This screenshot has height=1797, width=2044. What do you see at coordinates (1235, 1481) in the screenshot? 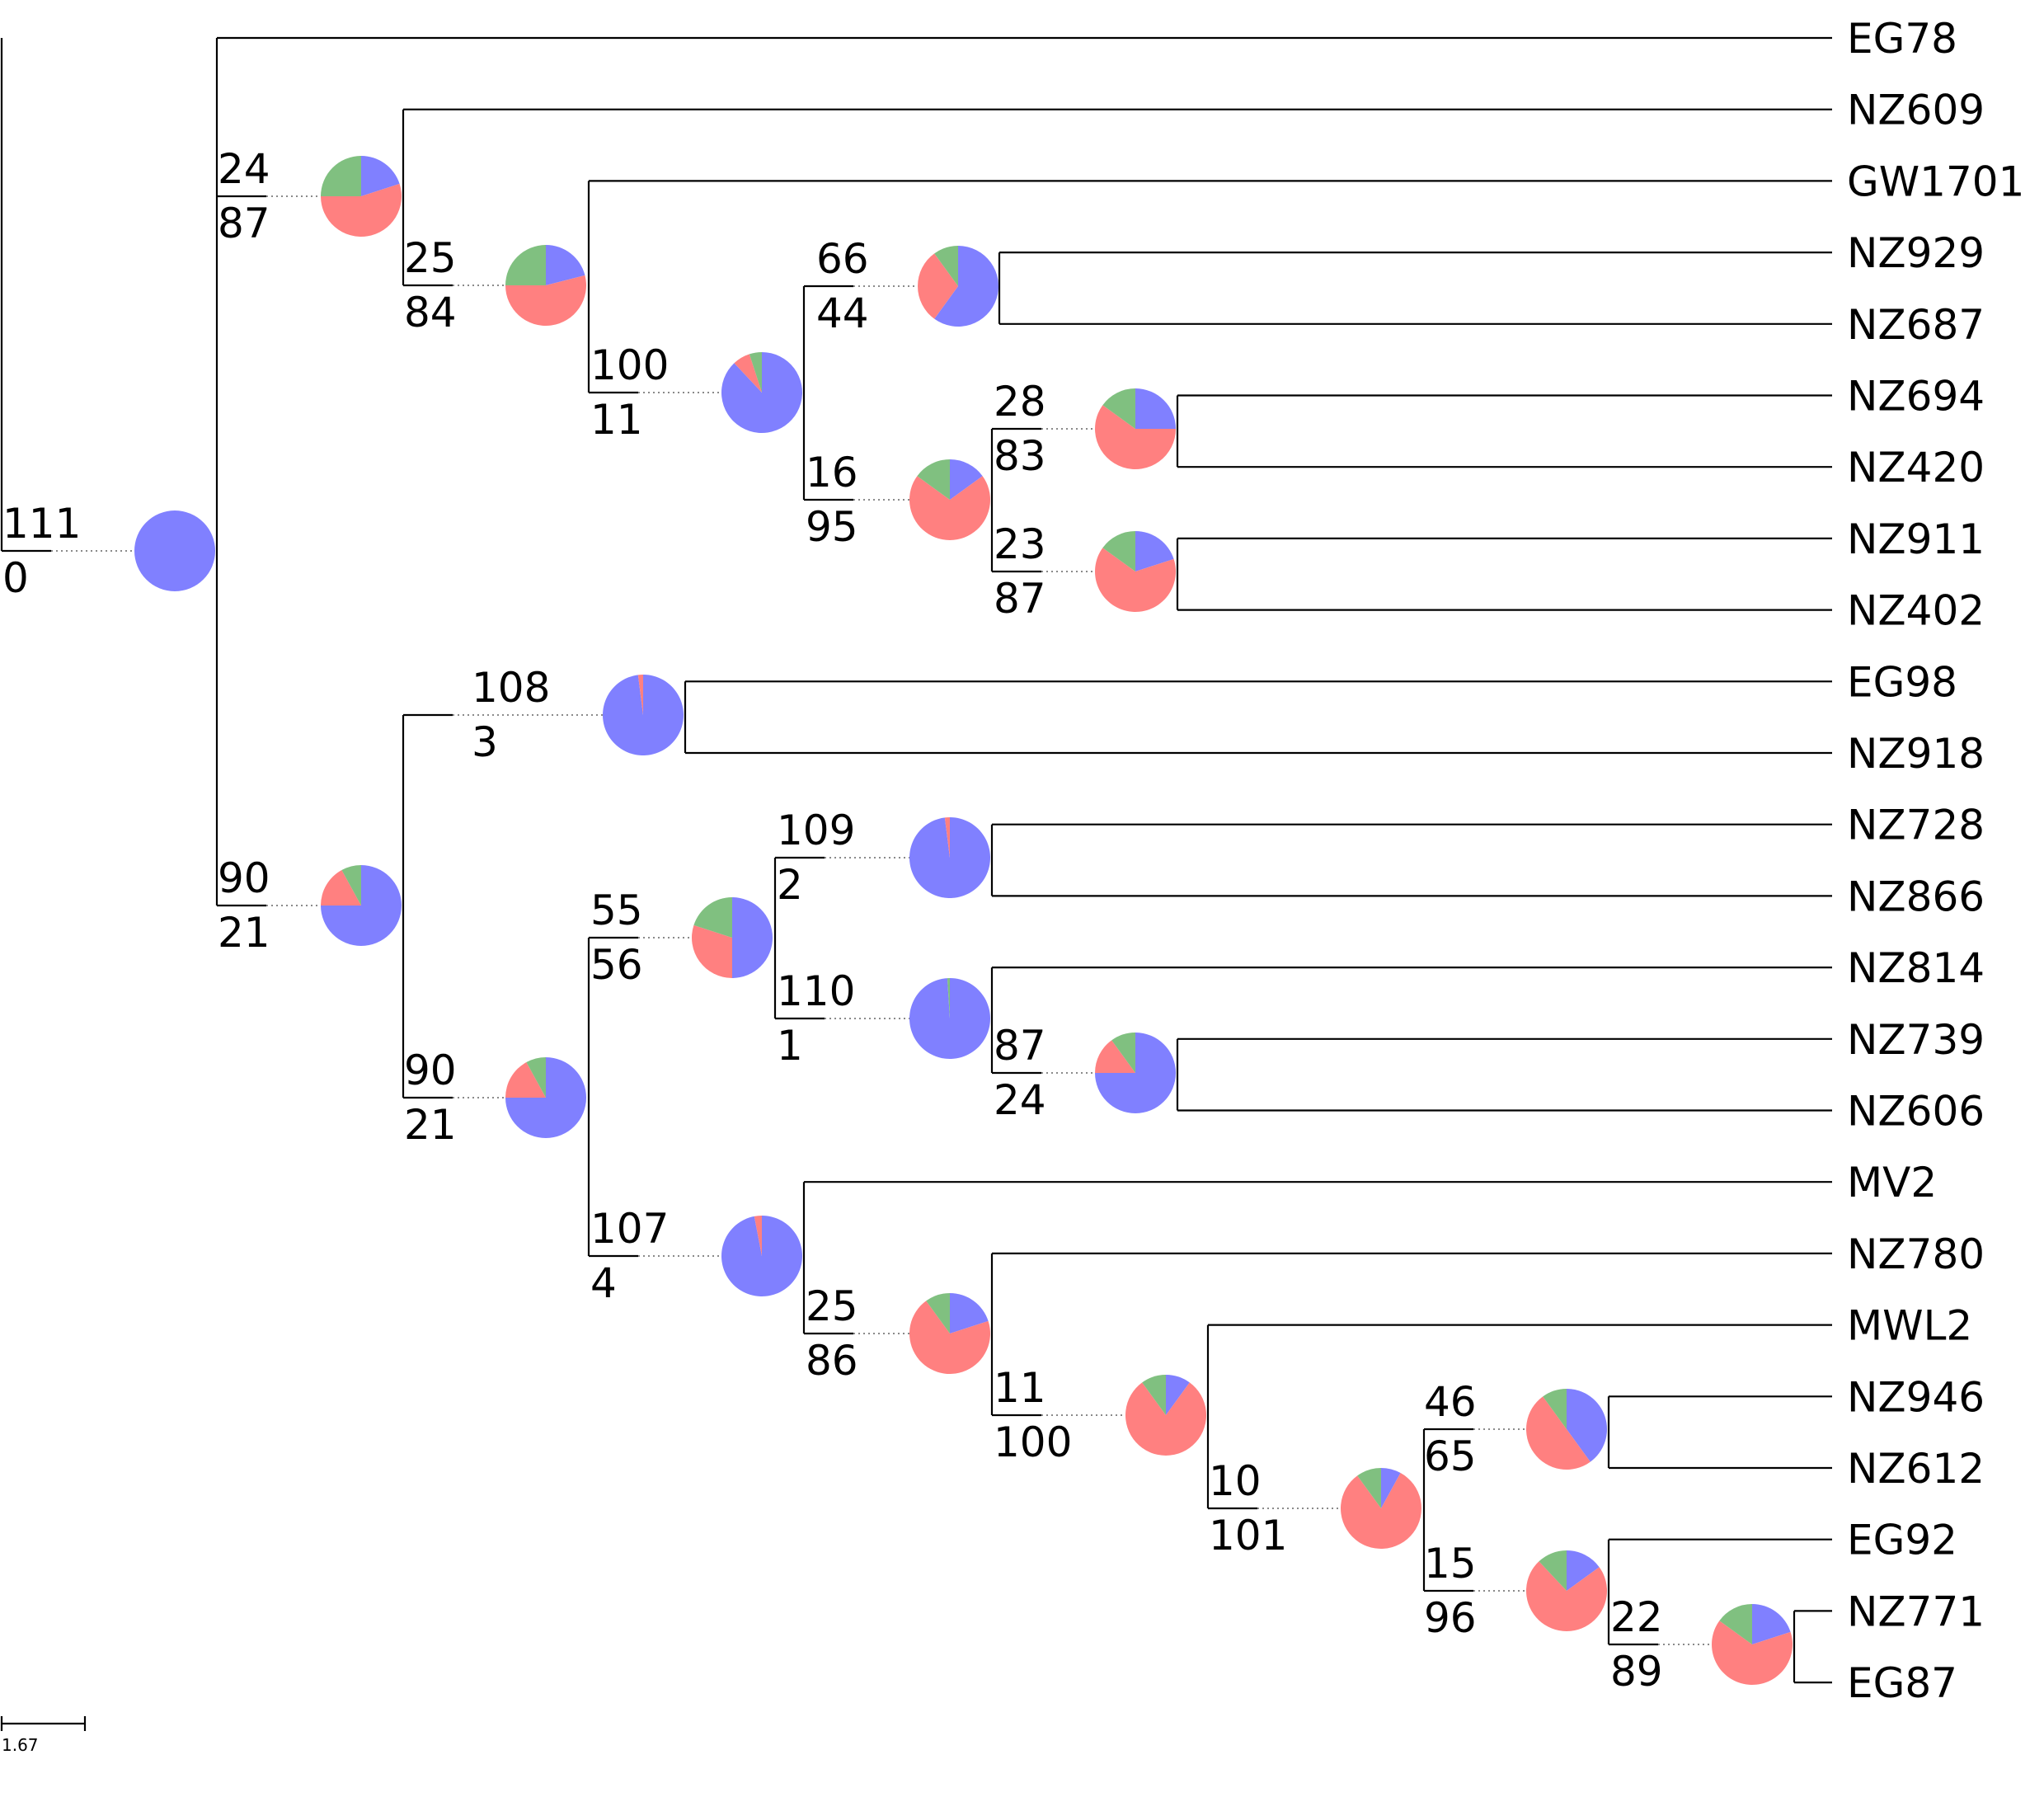
I see `node-label-top-n18: 10` at bounding box center [1235, 1481].